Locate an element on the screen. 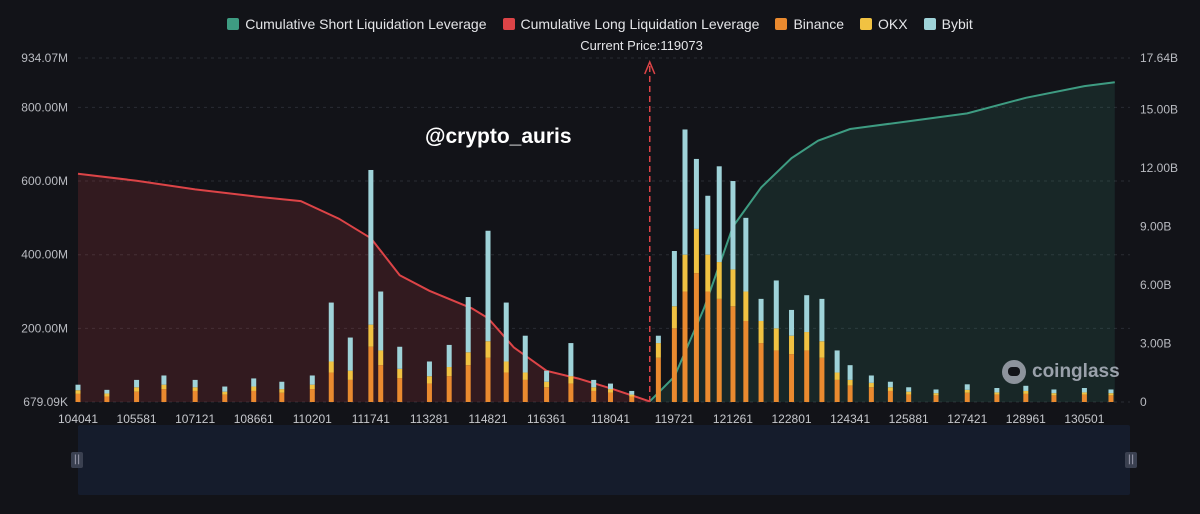  legend-item-okx: OKX is located at coordinates (884, 24).